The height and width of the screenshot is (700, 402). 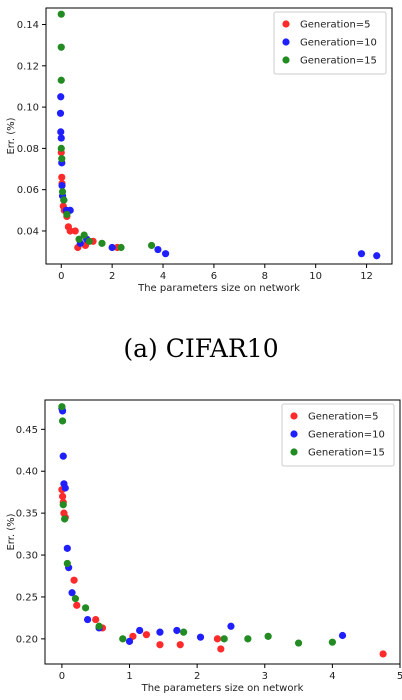 What do you see at coordinates (28, 231) in the screenshot?
I see `y-tick-label: 0.04` at bounding box center [28, 231].